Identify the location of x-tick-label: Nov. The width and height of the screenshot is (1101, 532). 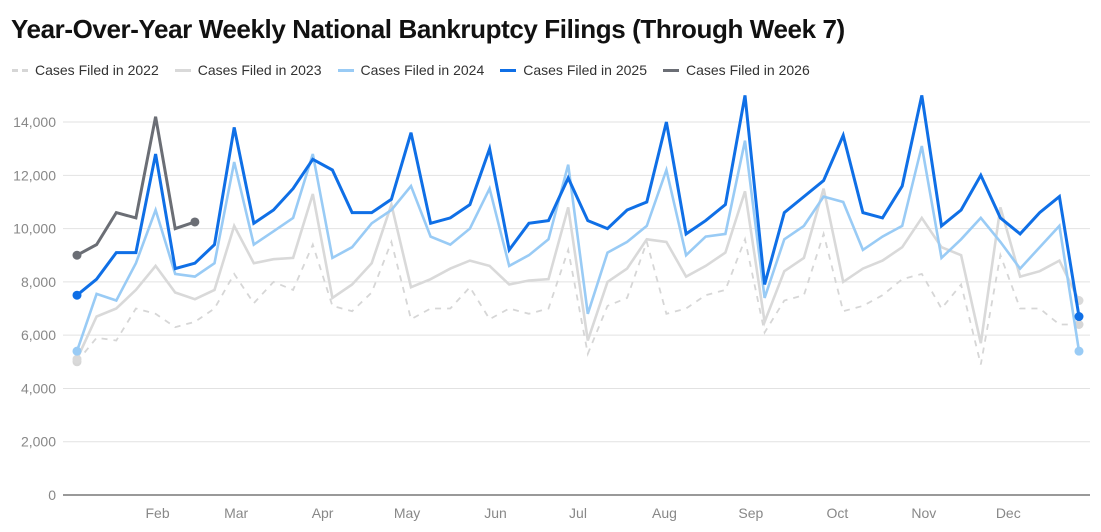
(923, 513).